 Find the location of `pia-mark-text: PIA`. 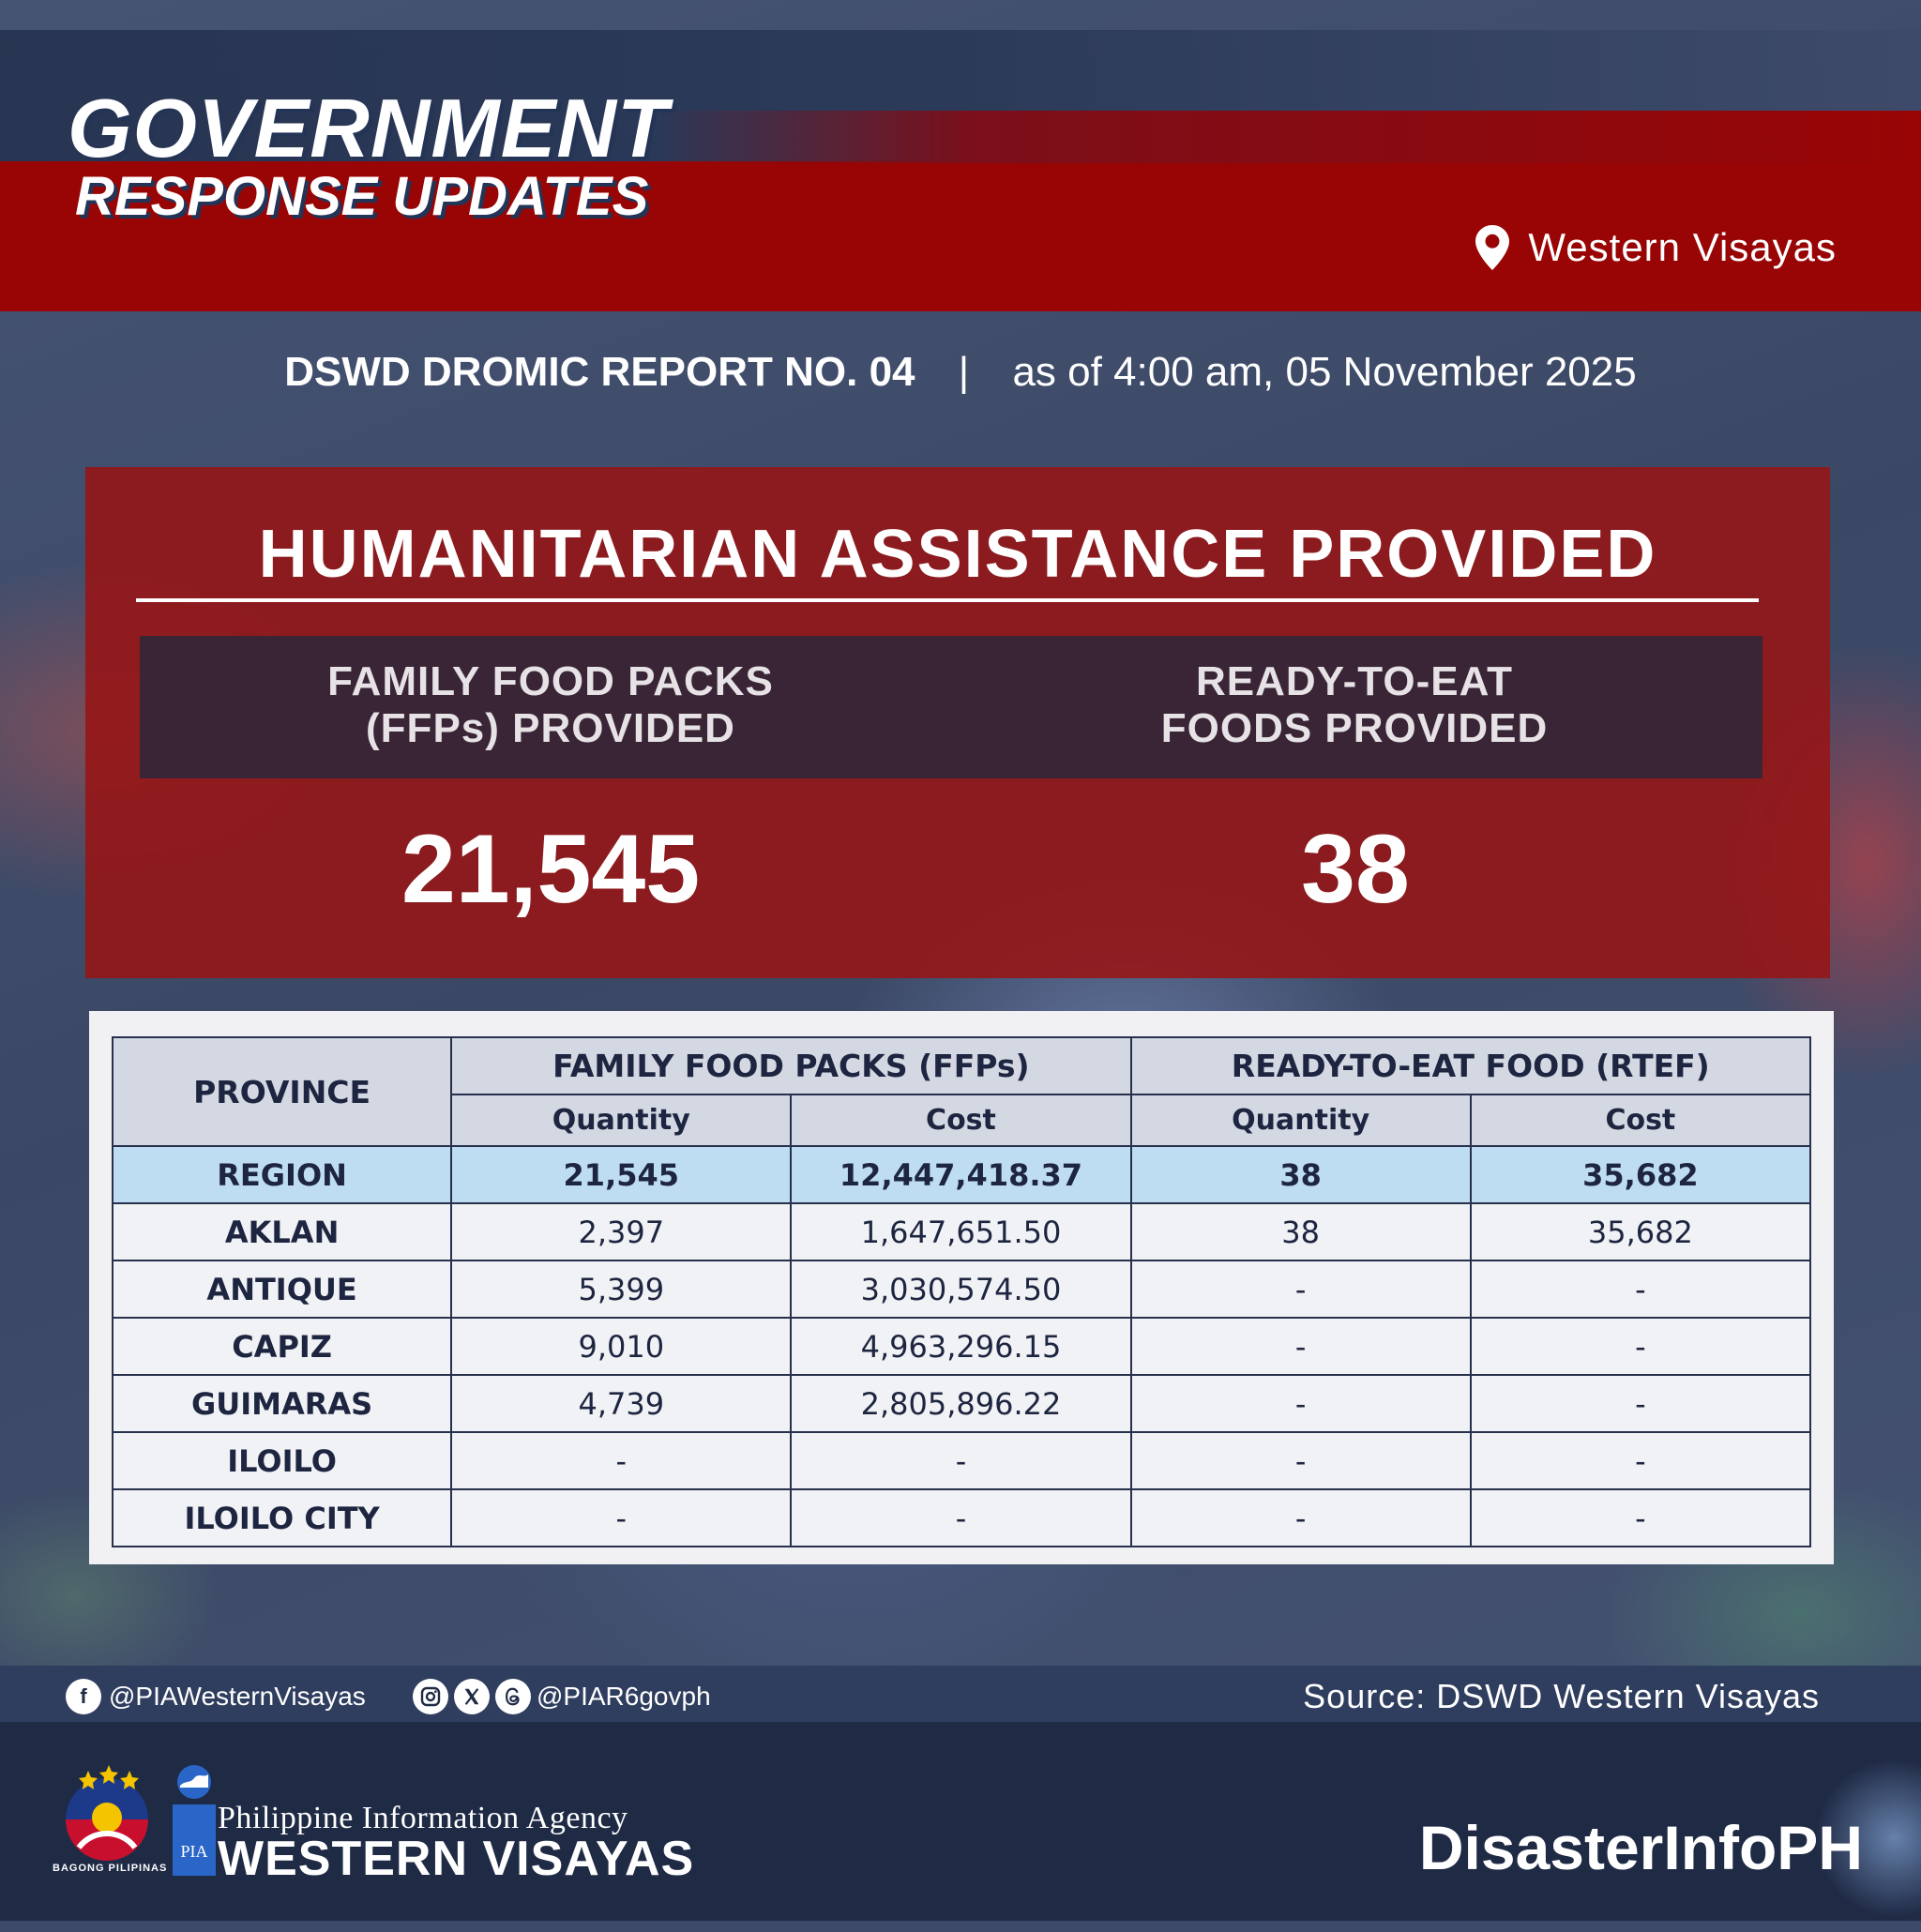

pia-mark-text: PIA is located at coordinates (193, 1851).